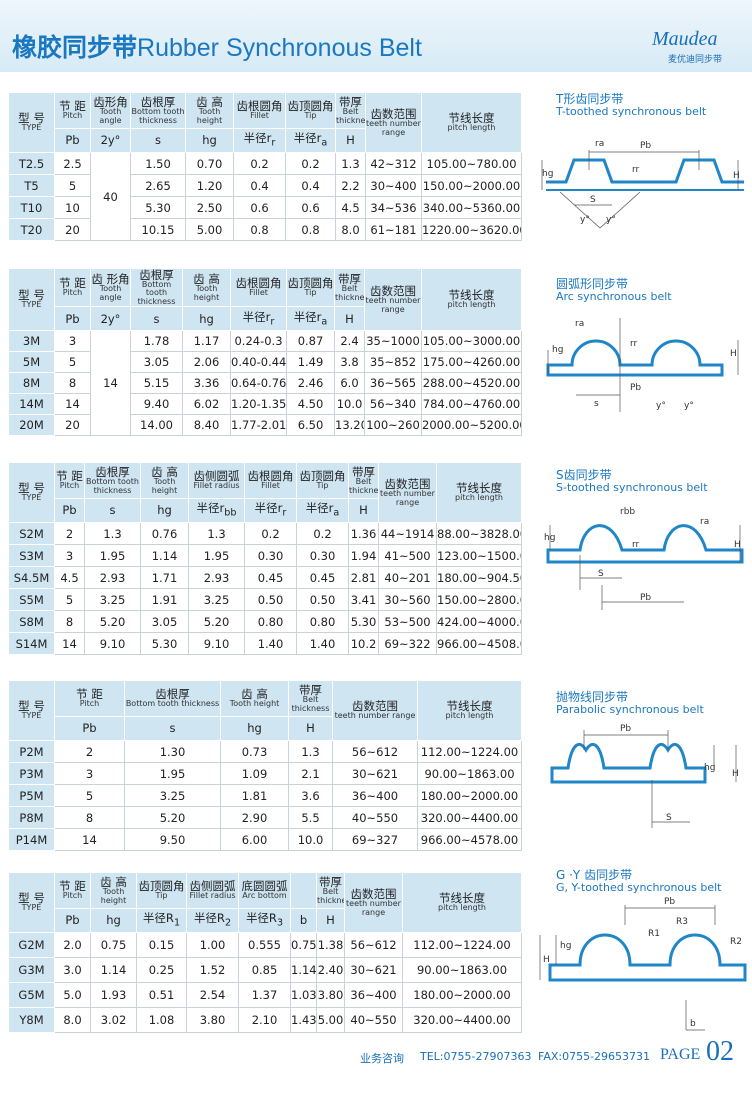  What do you see at coordinates (375, 839) in the screenshot?
I see `data-cell: 69~327` at bounding box center [375, 839].